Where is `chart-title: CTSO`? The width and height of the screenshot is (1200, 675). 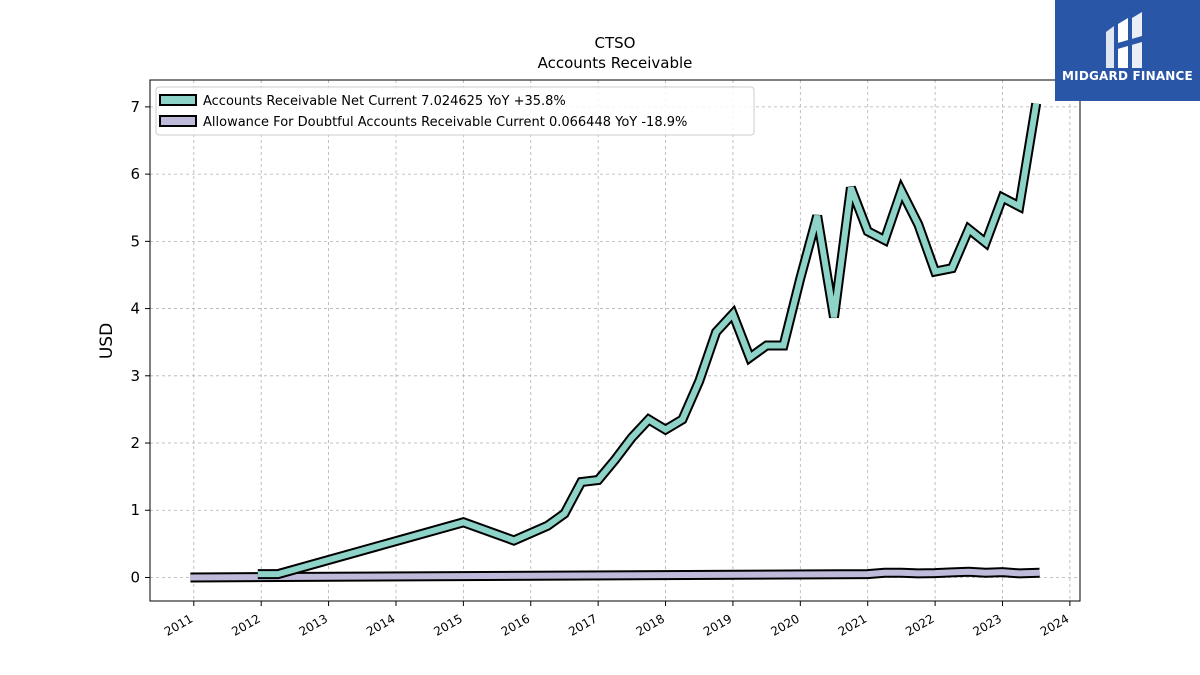
chart-title: CTSO is located at coordinates (615, 43).